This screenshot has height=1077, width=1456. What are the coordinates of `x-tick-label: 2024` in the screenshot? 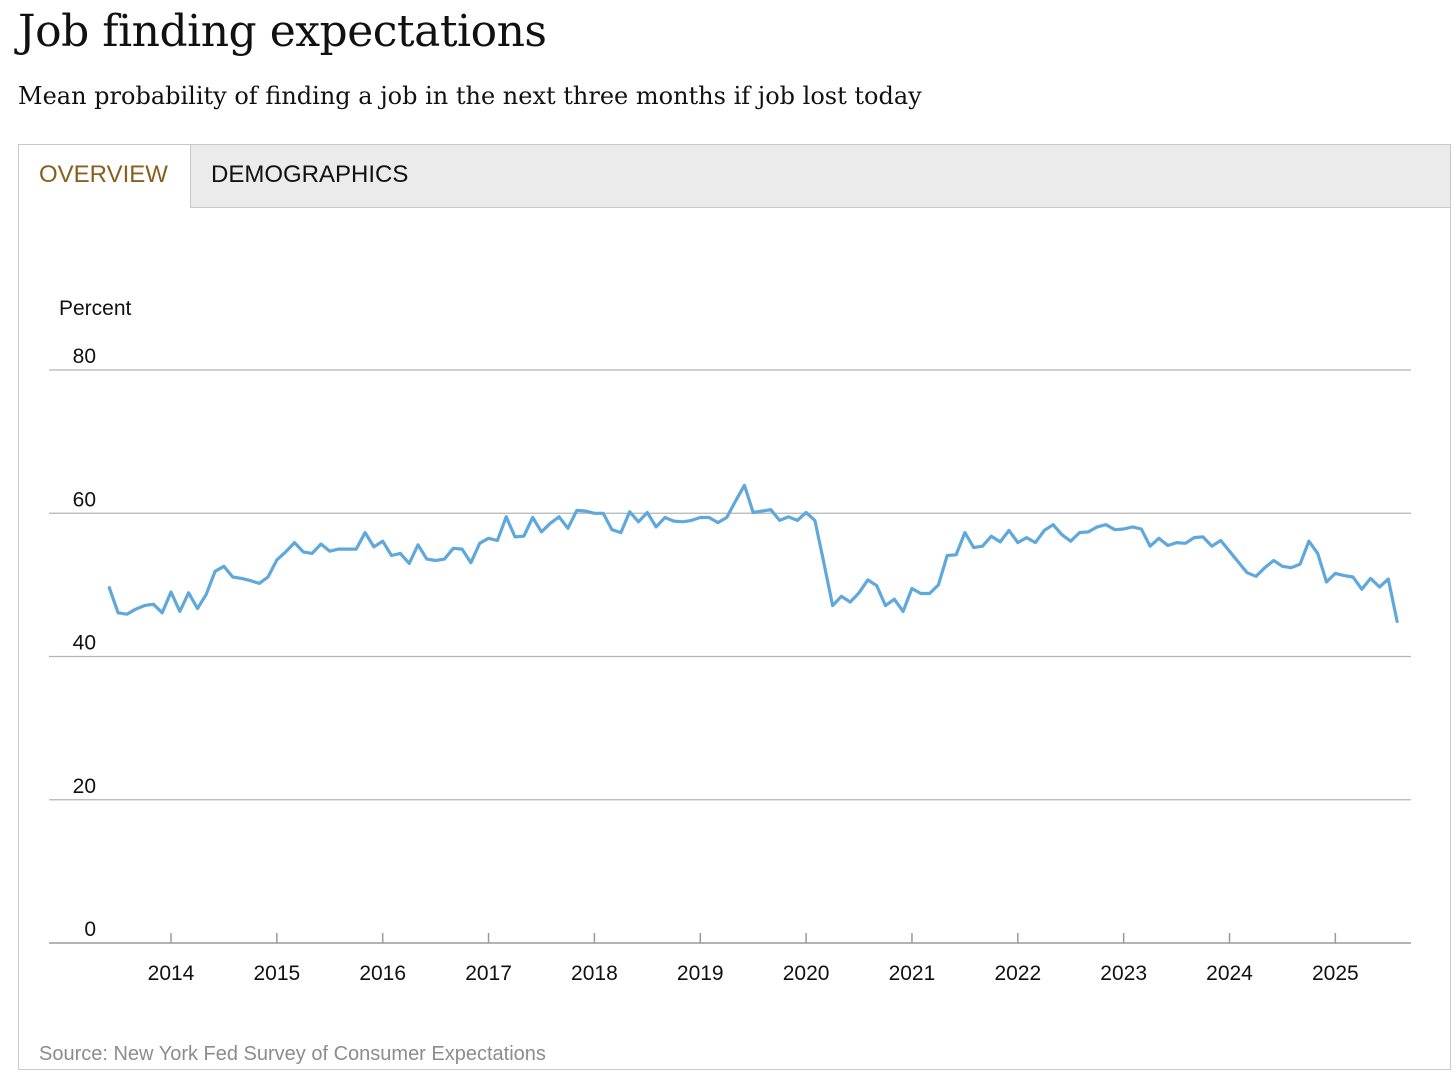 It's located at (1229, 973).